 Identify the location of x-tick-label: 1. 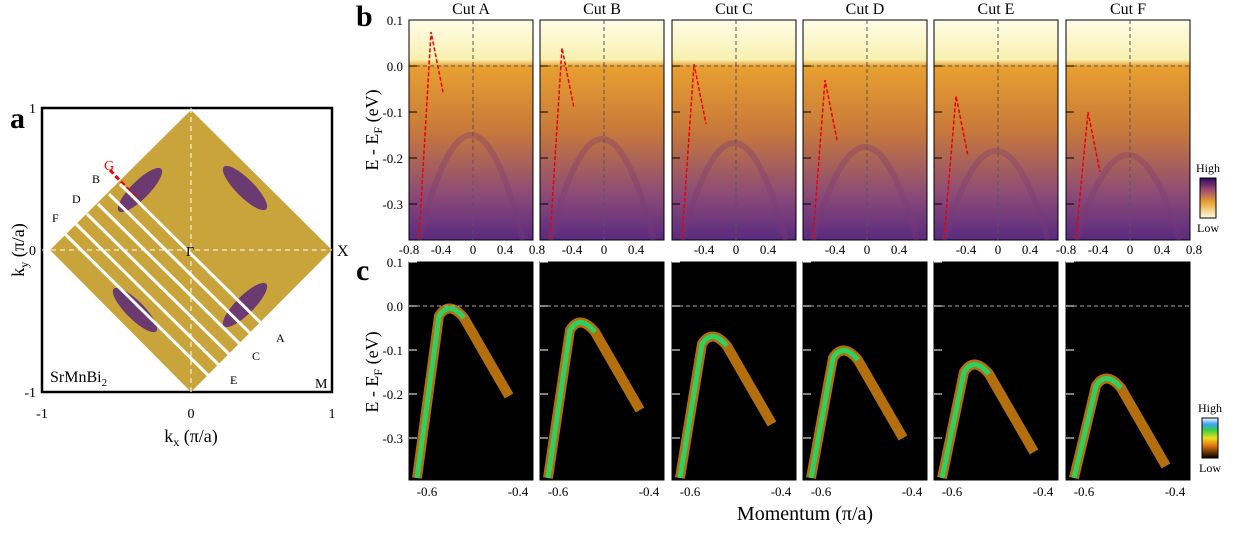
(332, 414).